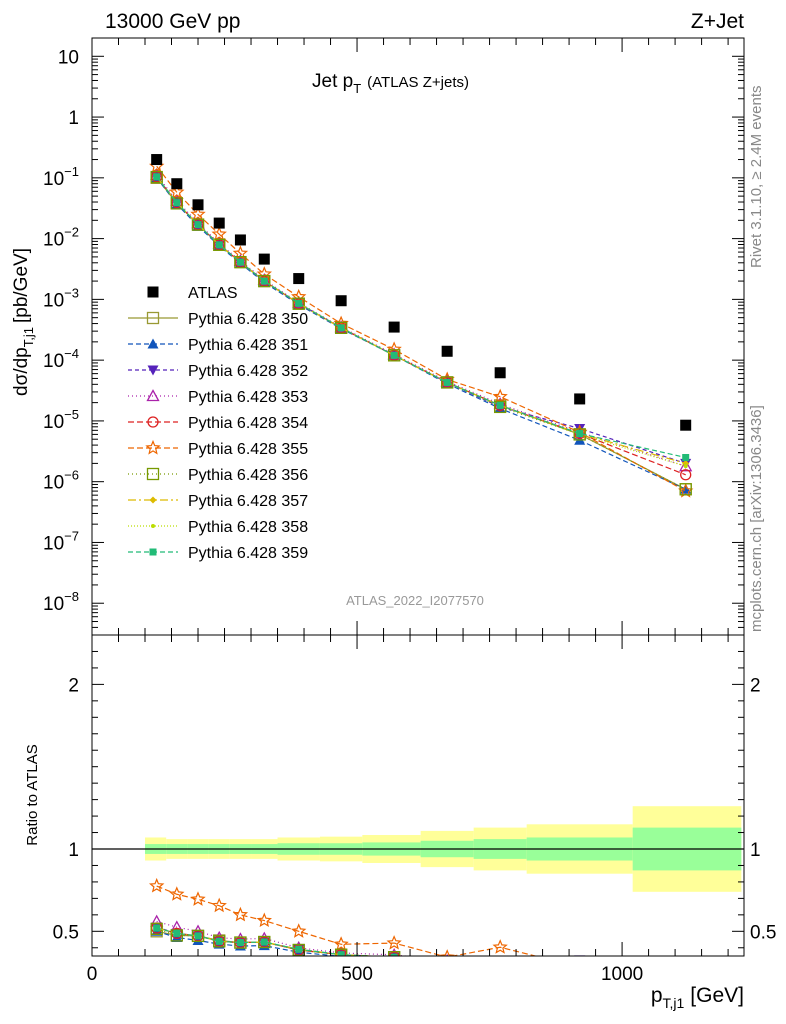  What do you see at coordinates (28, 337) in the screenshot?
I see `y-axis-label-sub: T,j1` at bounding box center [28, 337].